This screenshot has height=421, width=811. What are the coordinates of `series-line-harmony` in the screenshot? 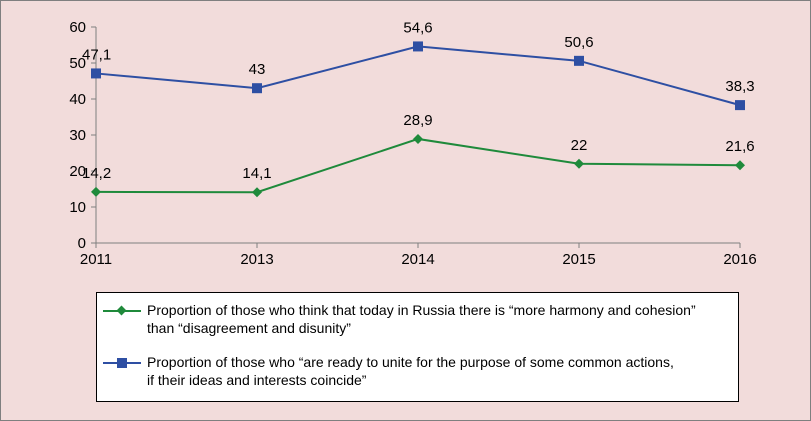 It's located at (418, 165).